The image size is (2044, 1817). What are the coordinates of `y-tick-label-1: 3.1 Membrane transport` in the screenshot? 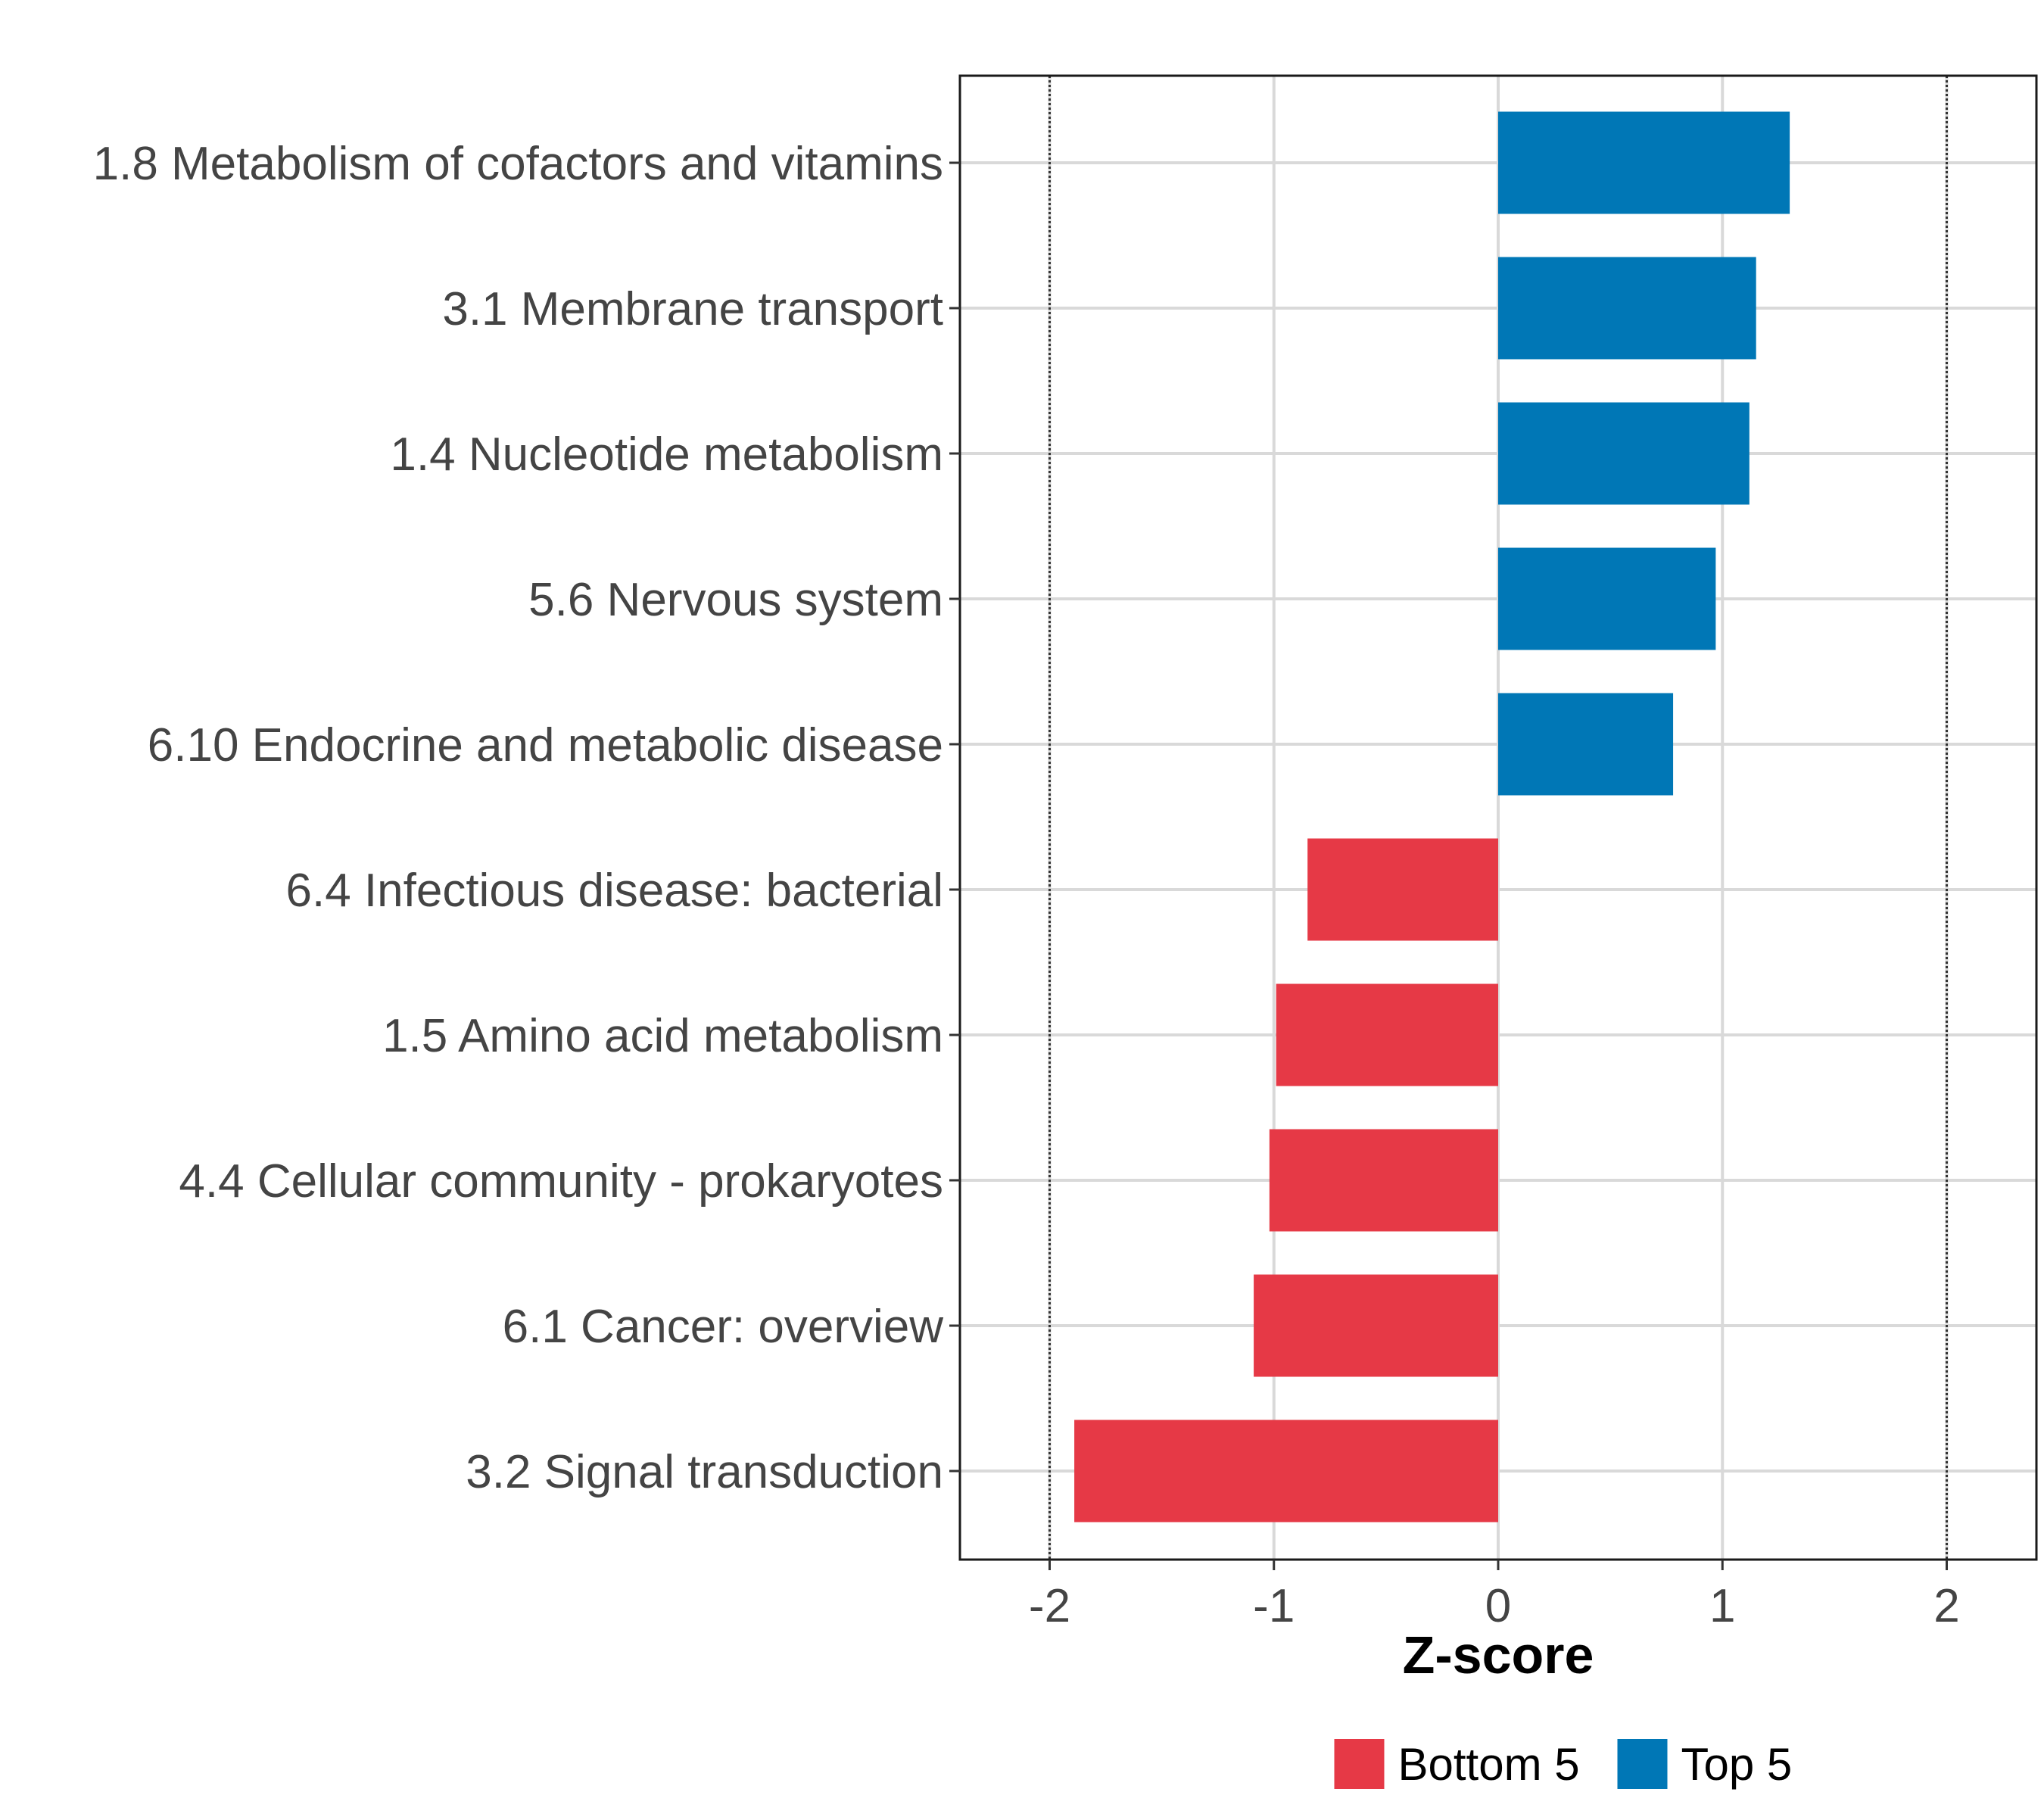 It's located at (692, 309).